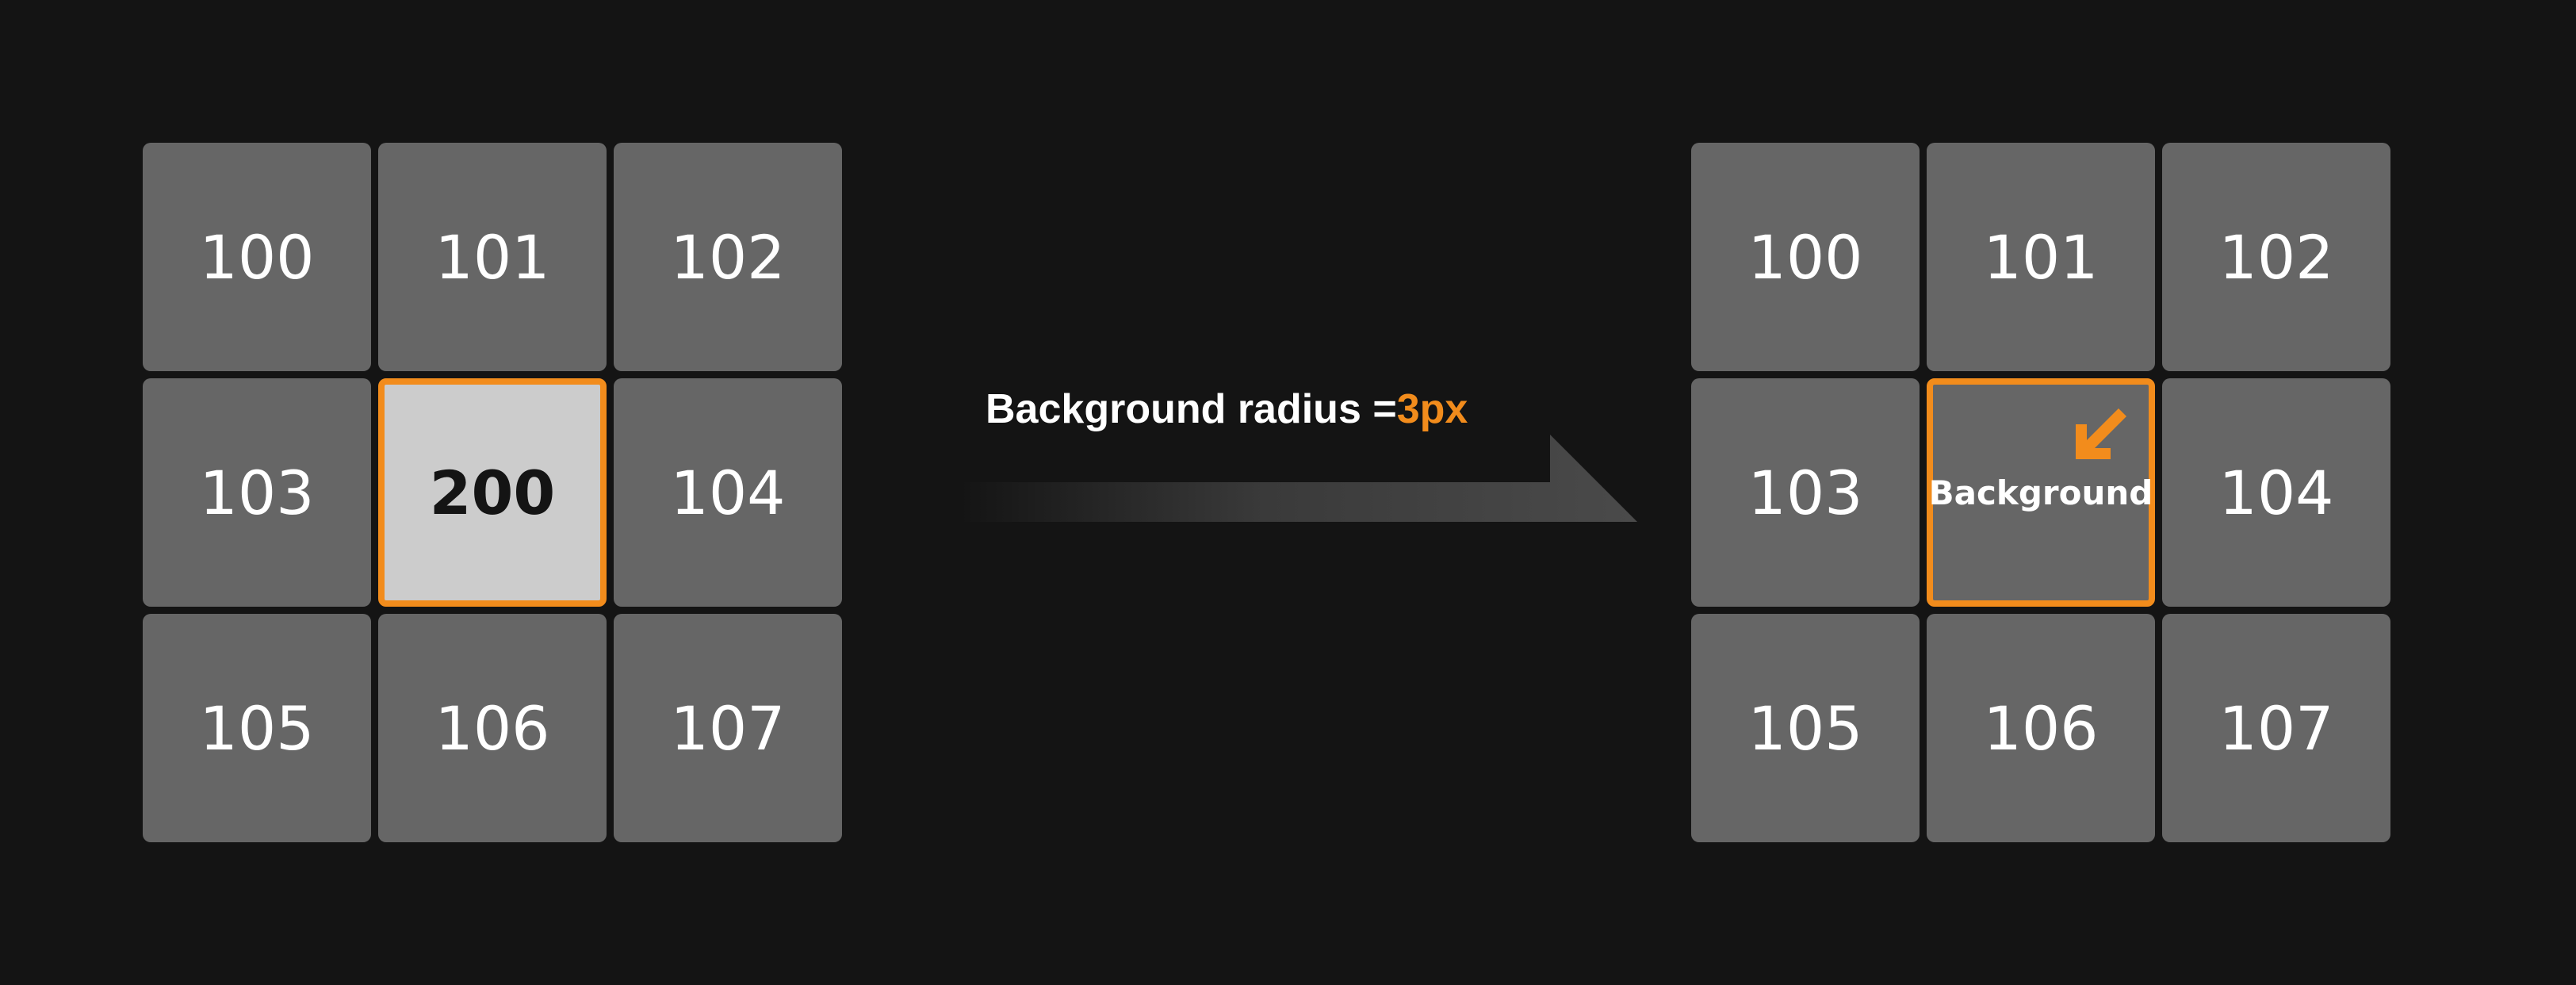 Image resolution: width=2576 pixels, height=985 pixels. What do you see at coordinates (1432, 409) in the screenshot?
I see `caption-value: 3px` at bounding box center [1432, 409].